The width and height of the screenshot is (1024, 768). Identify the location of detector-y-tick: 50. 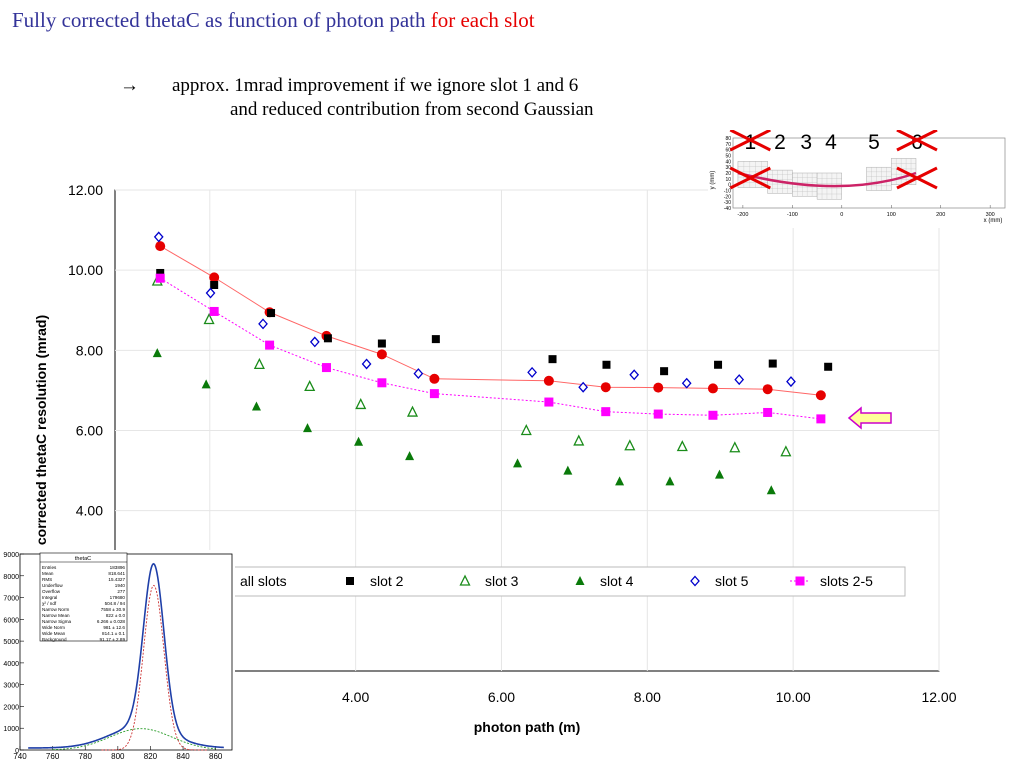
(728, 157).